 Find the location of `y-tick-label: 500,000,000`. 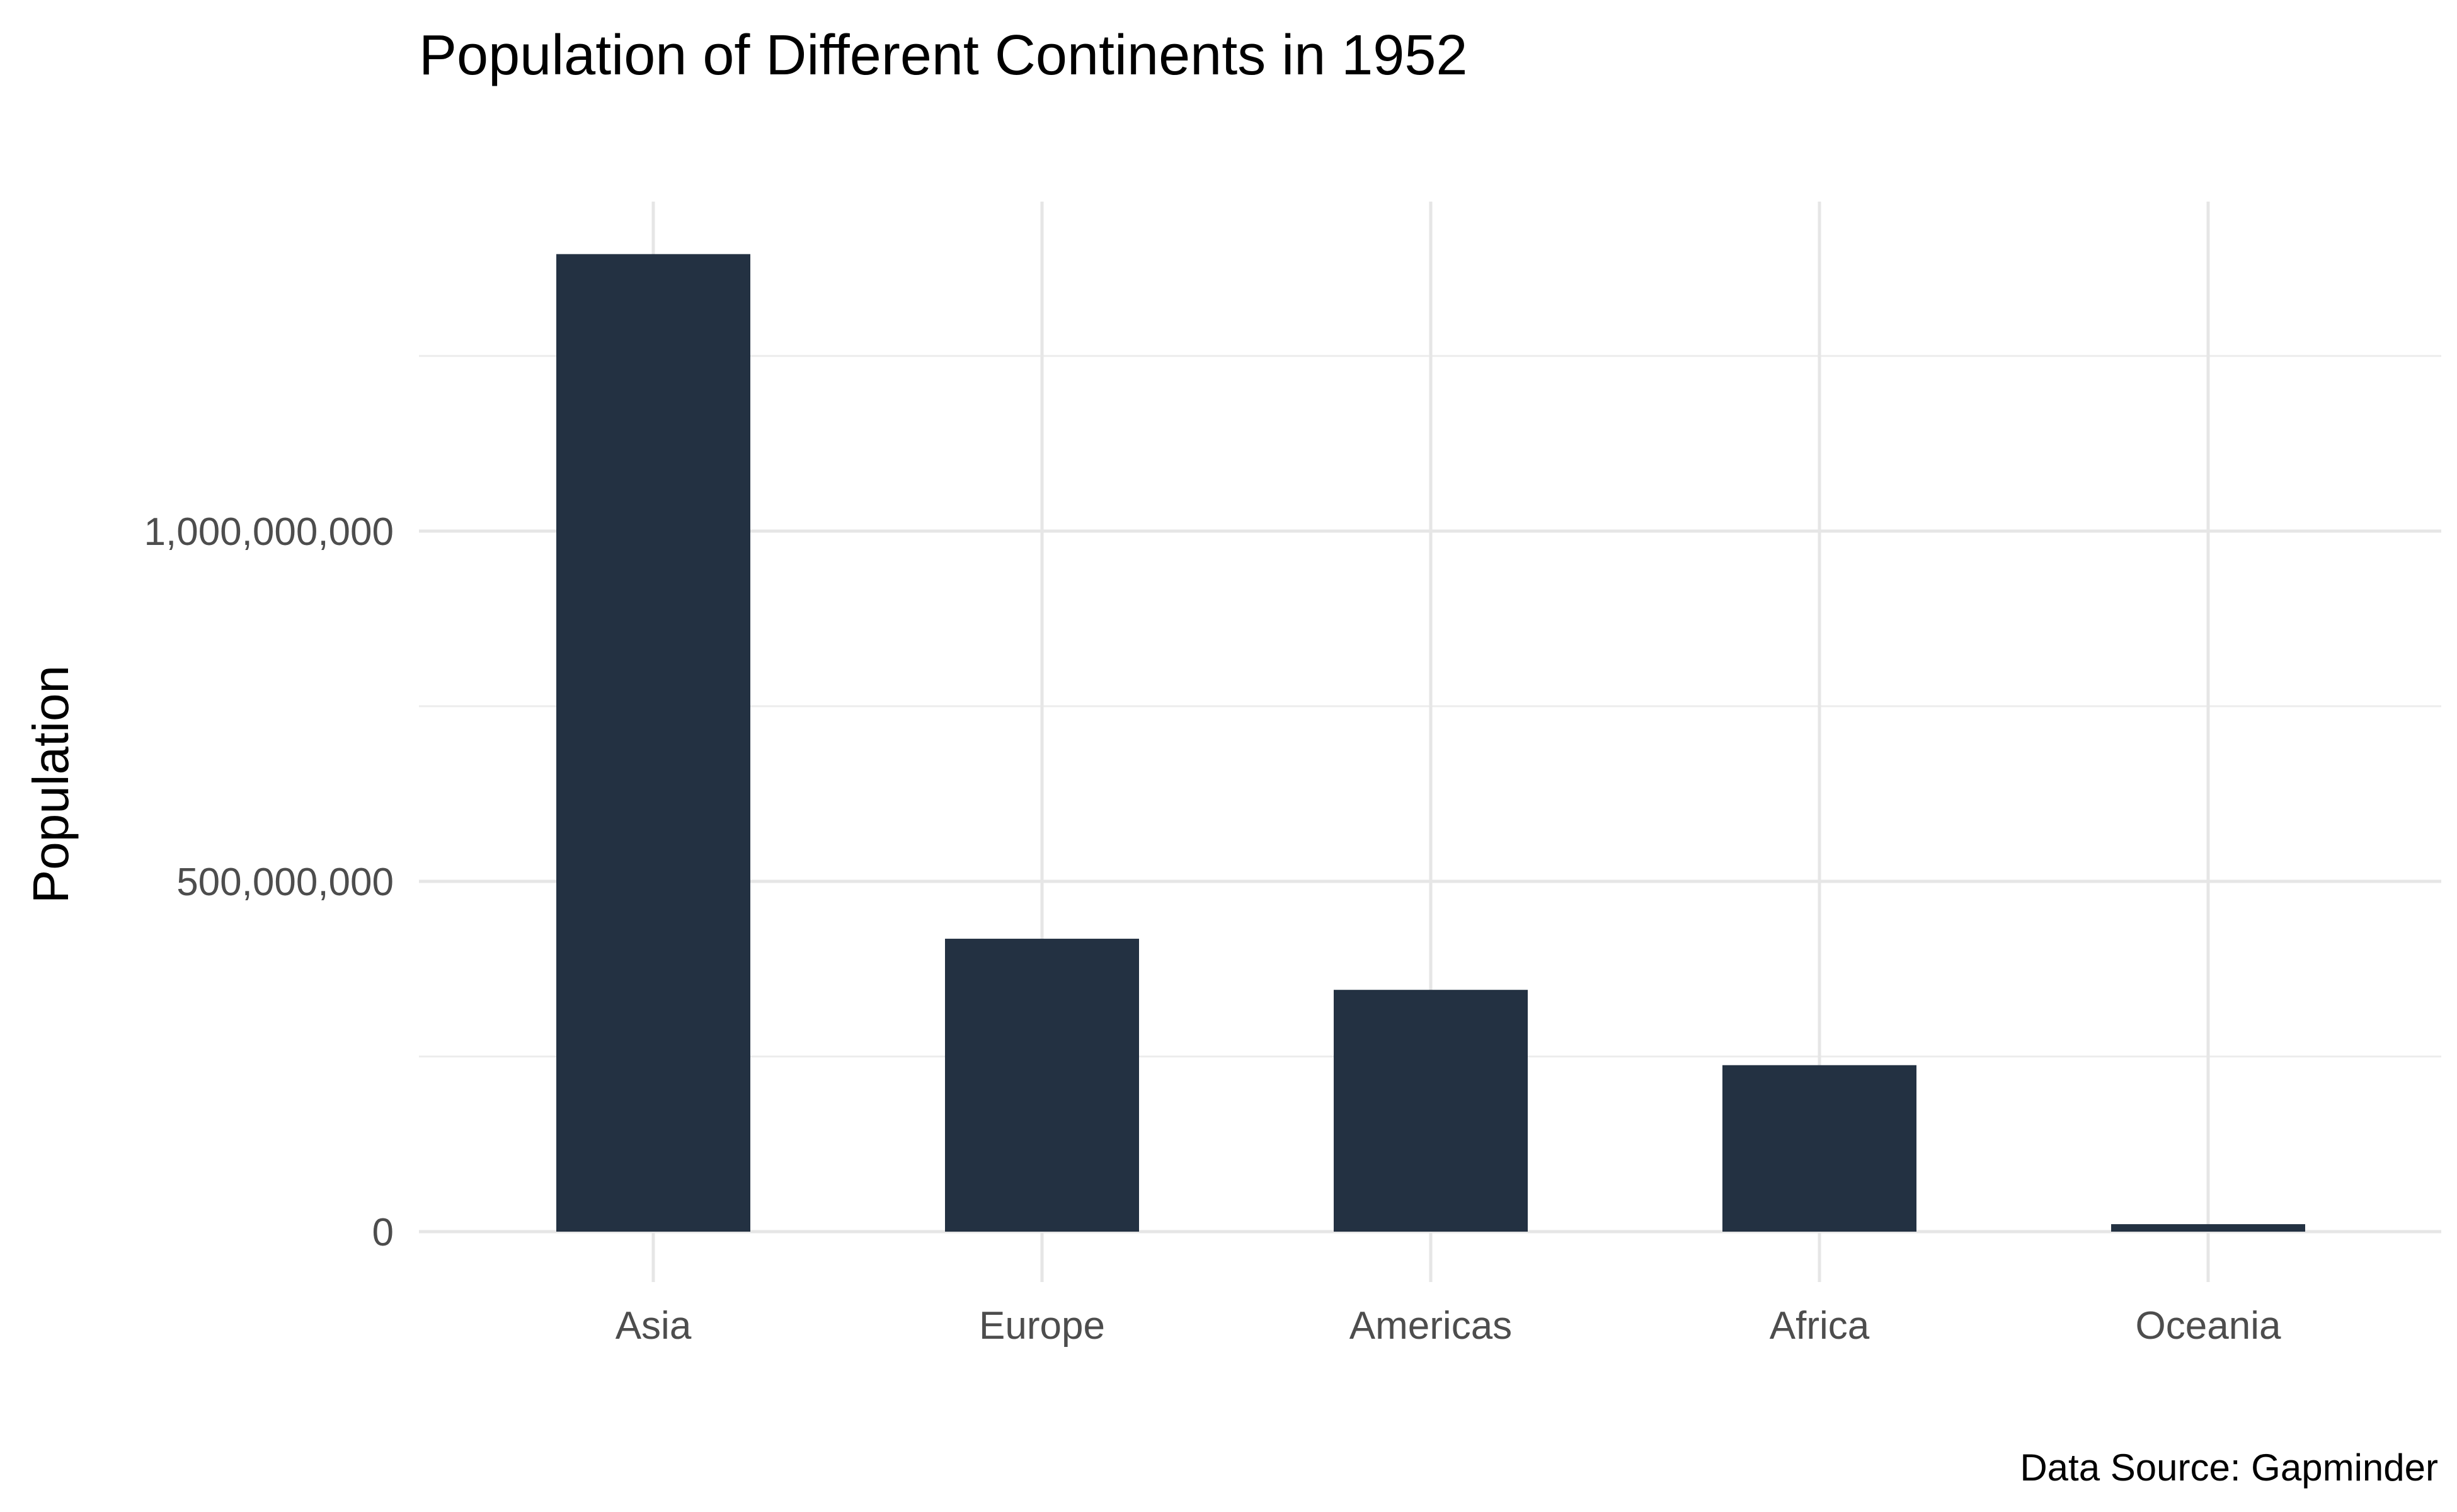

y-tick-label: 500,000,000 is located at coordinates (285, 882).